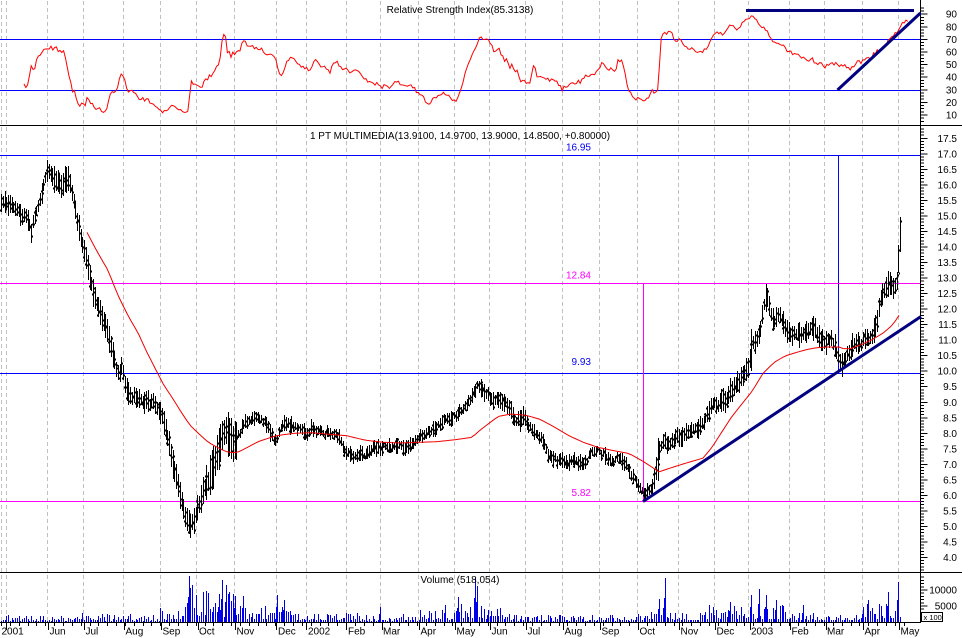 The width and height of the screenshot is (962, 638). What do you see at coordinates (582, 362) in the screenshot?
I see `svg-text: 9.93` at bounding box center [582, 362].